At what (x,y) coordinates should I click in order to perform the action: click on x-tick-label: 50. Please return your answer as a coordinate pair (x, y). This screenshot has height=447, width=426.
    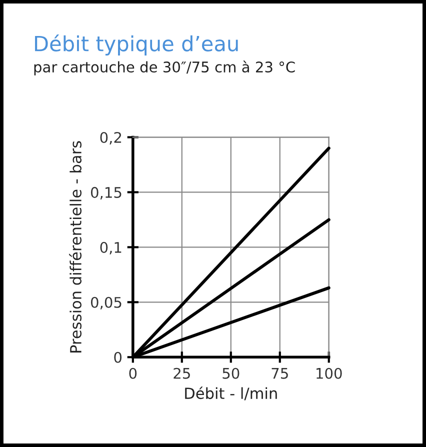
    Looking at the image, I should click on (231, 373).